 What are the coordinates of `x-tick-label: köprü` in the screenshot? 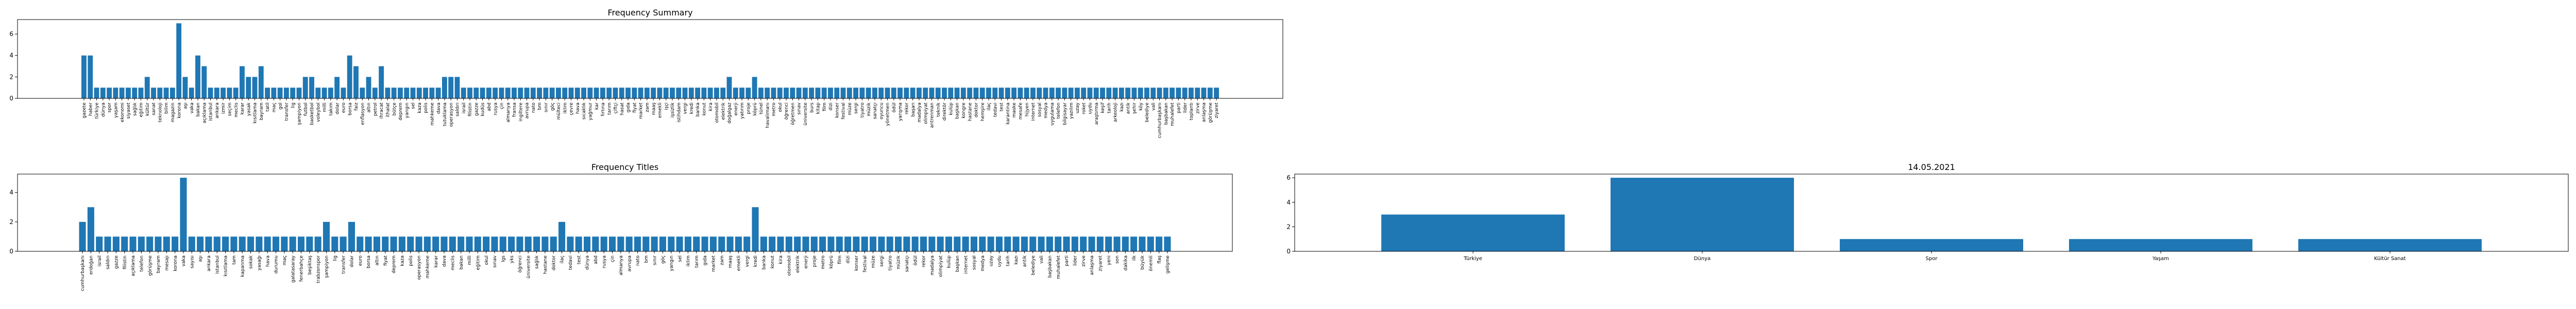 It's located at (755, 109).